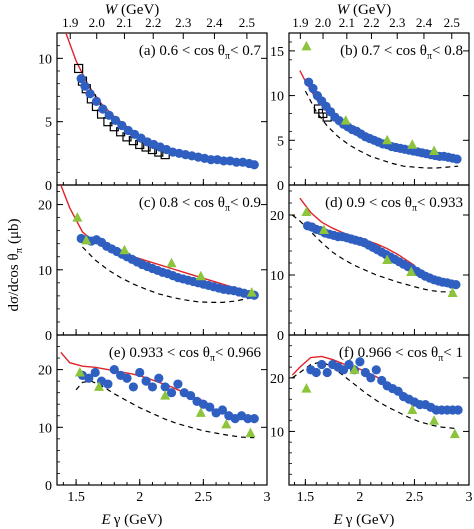 The height and width of the screenshot is (529, 474). I want to click on panel-label-end: < 0.966, so click(238, 353).